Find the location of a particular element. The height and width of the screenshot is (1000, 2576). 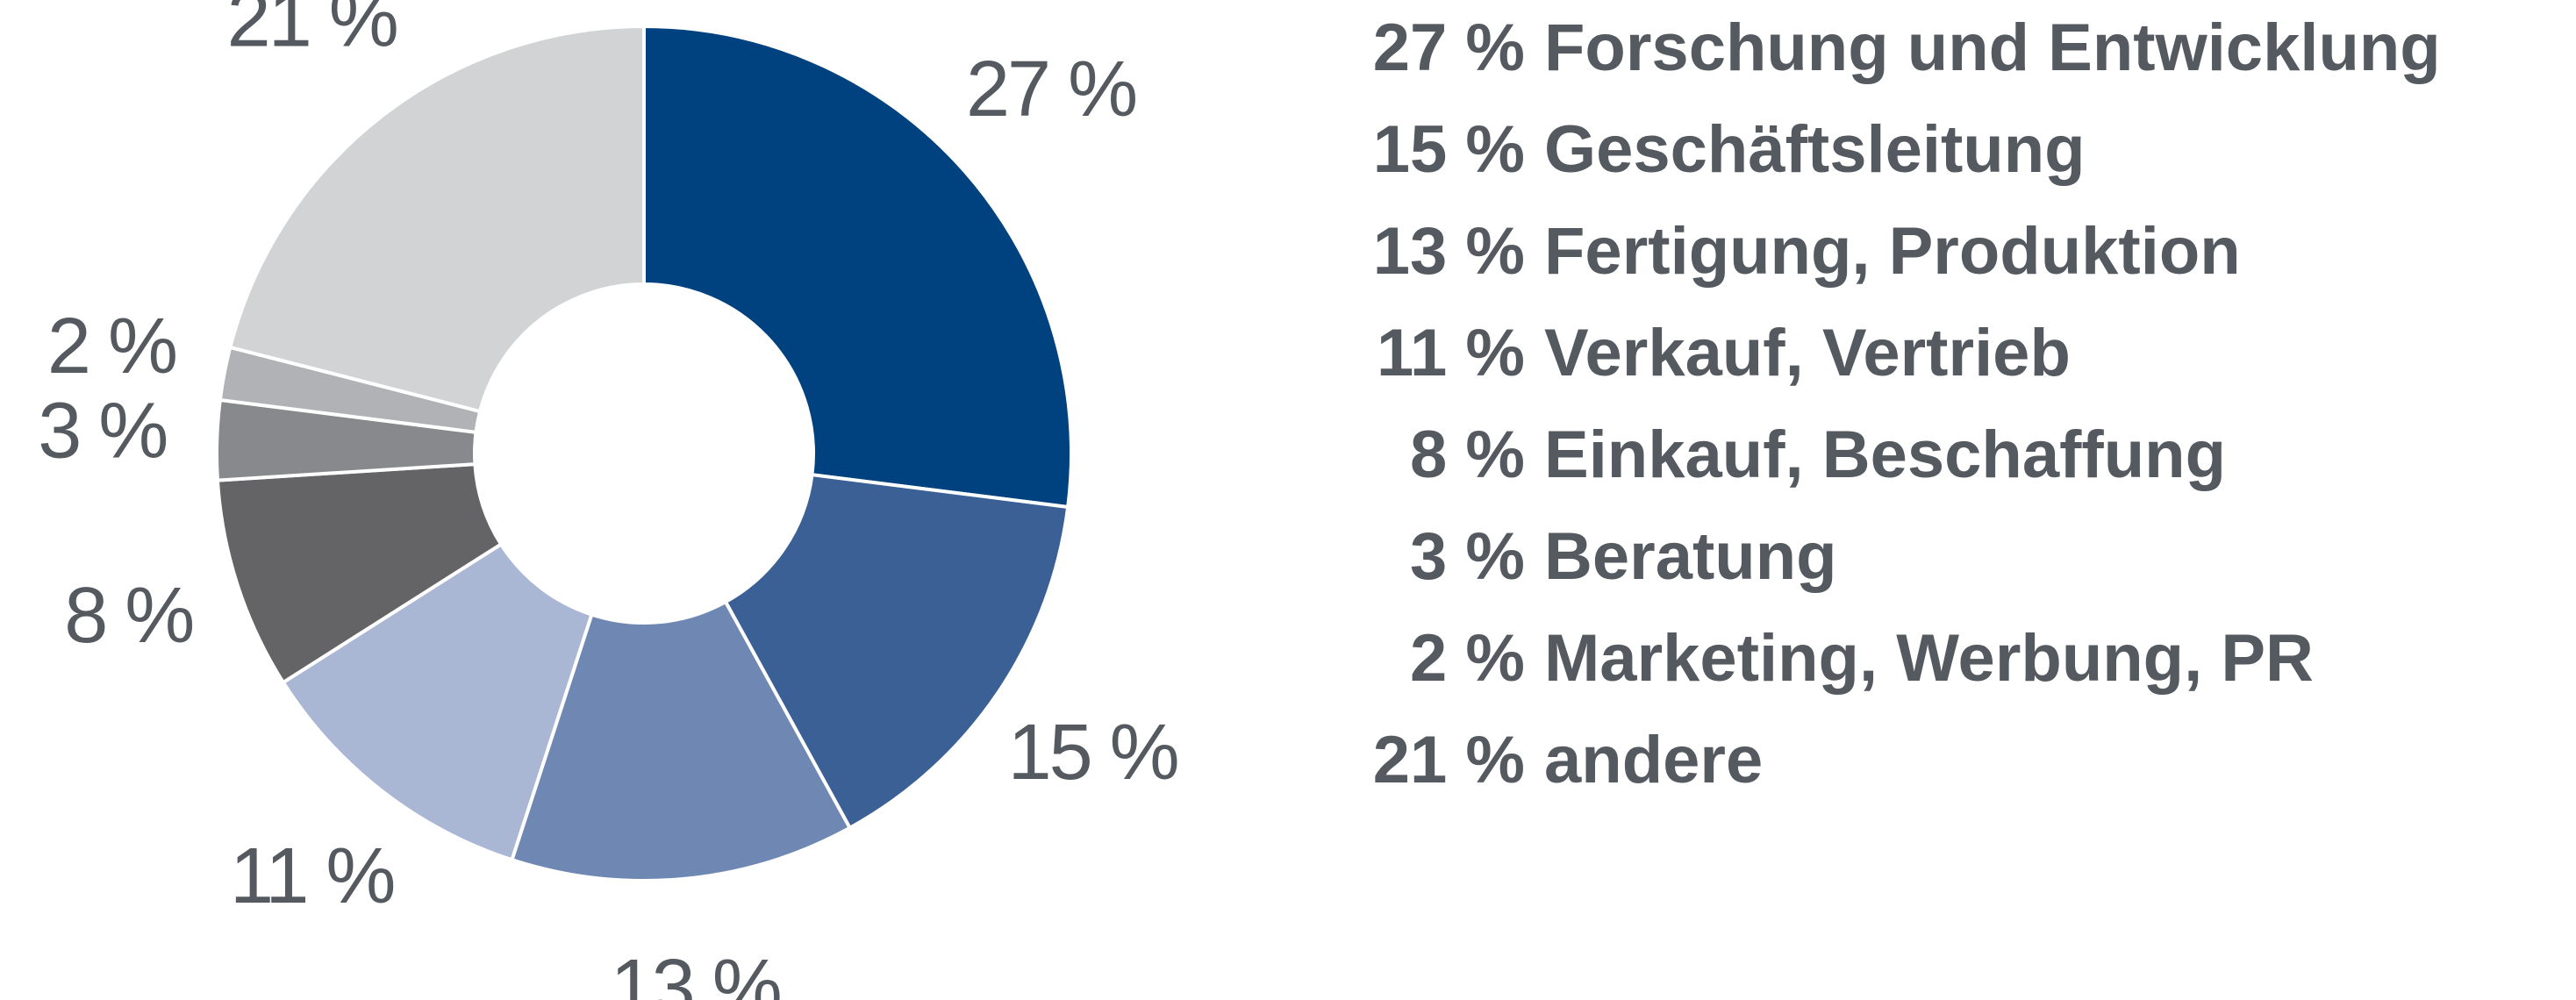

legend-label: Geschäftsleitung is located at coordinates (1815, 149).